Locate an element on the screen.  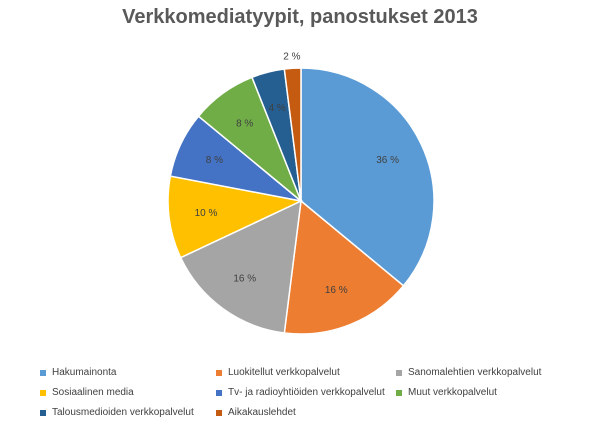
slice-label-4: 10 % is located at coordinates (206, 213).